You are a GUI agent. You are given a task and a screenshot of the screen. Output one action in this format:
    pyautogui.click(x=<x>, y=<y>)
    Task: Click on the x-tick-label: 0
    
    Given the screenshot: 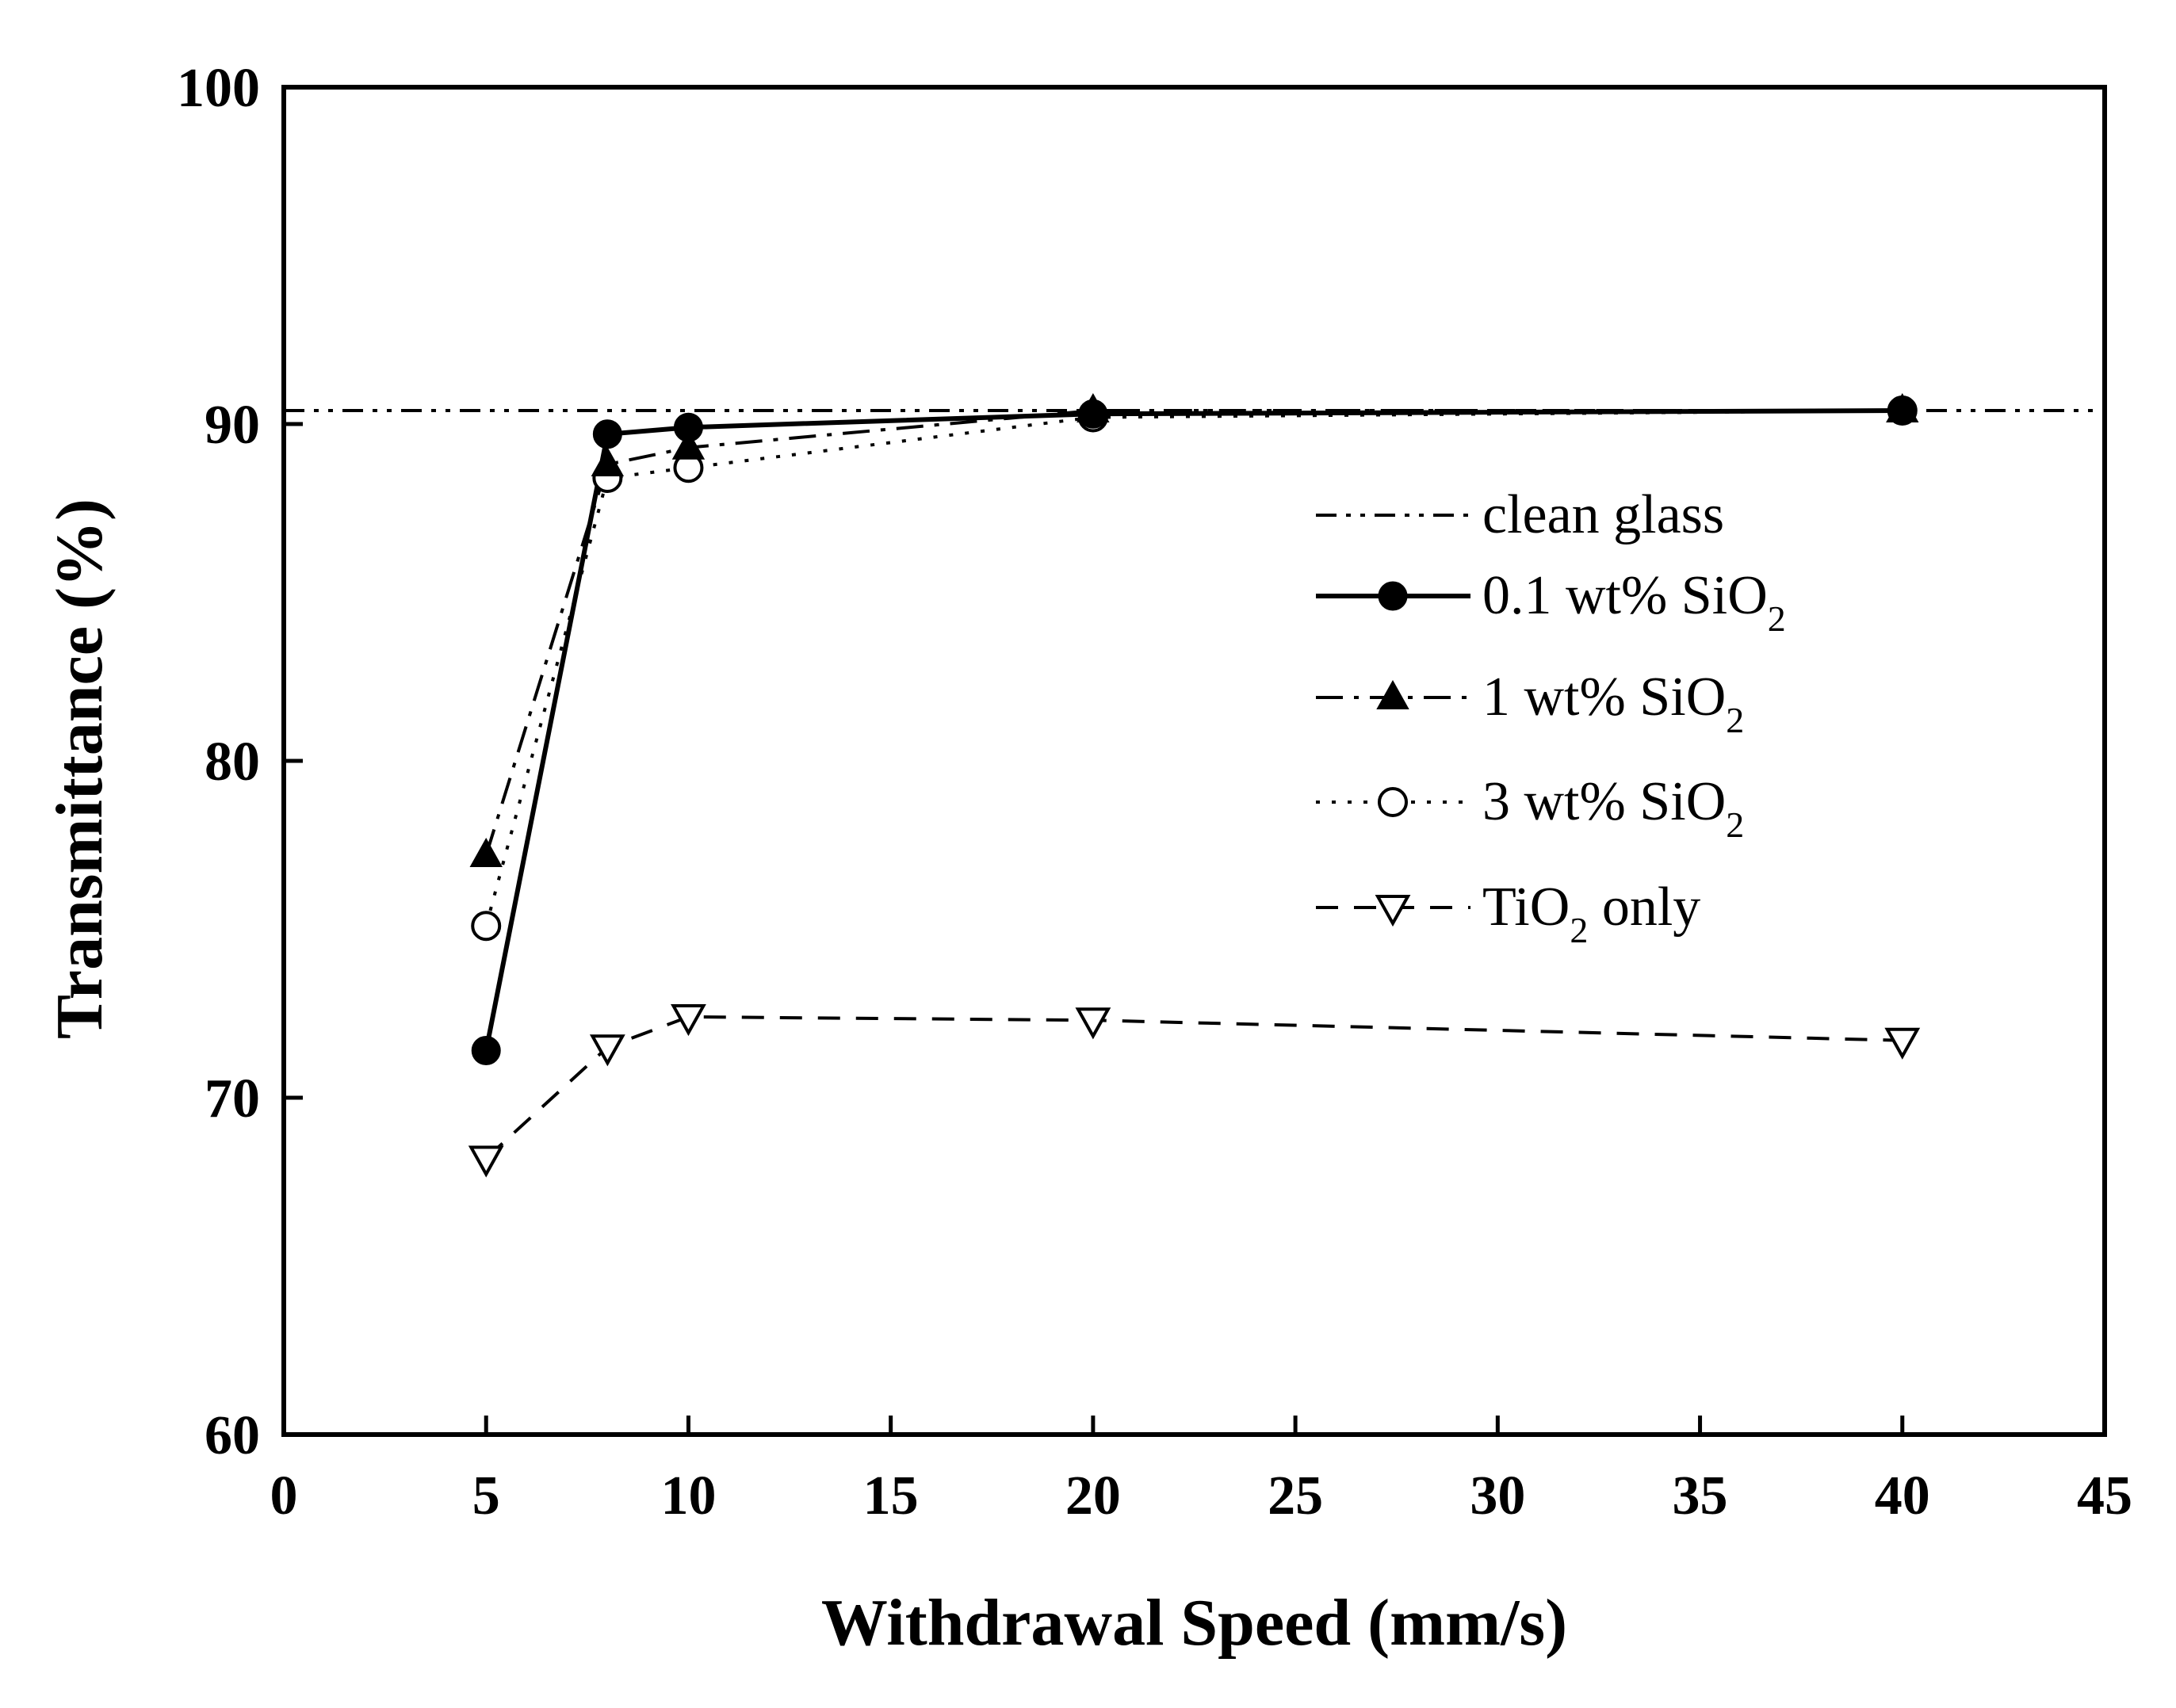 What is the action you would take?
    pyautogui.click(x=284, y=1496)
    